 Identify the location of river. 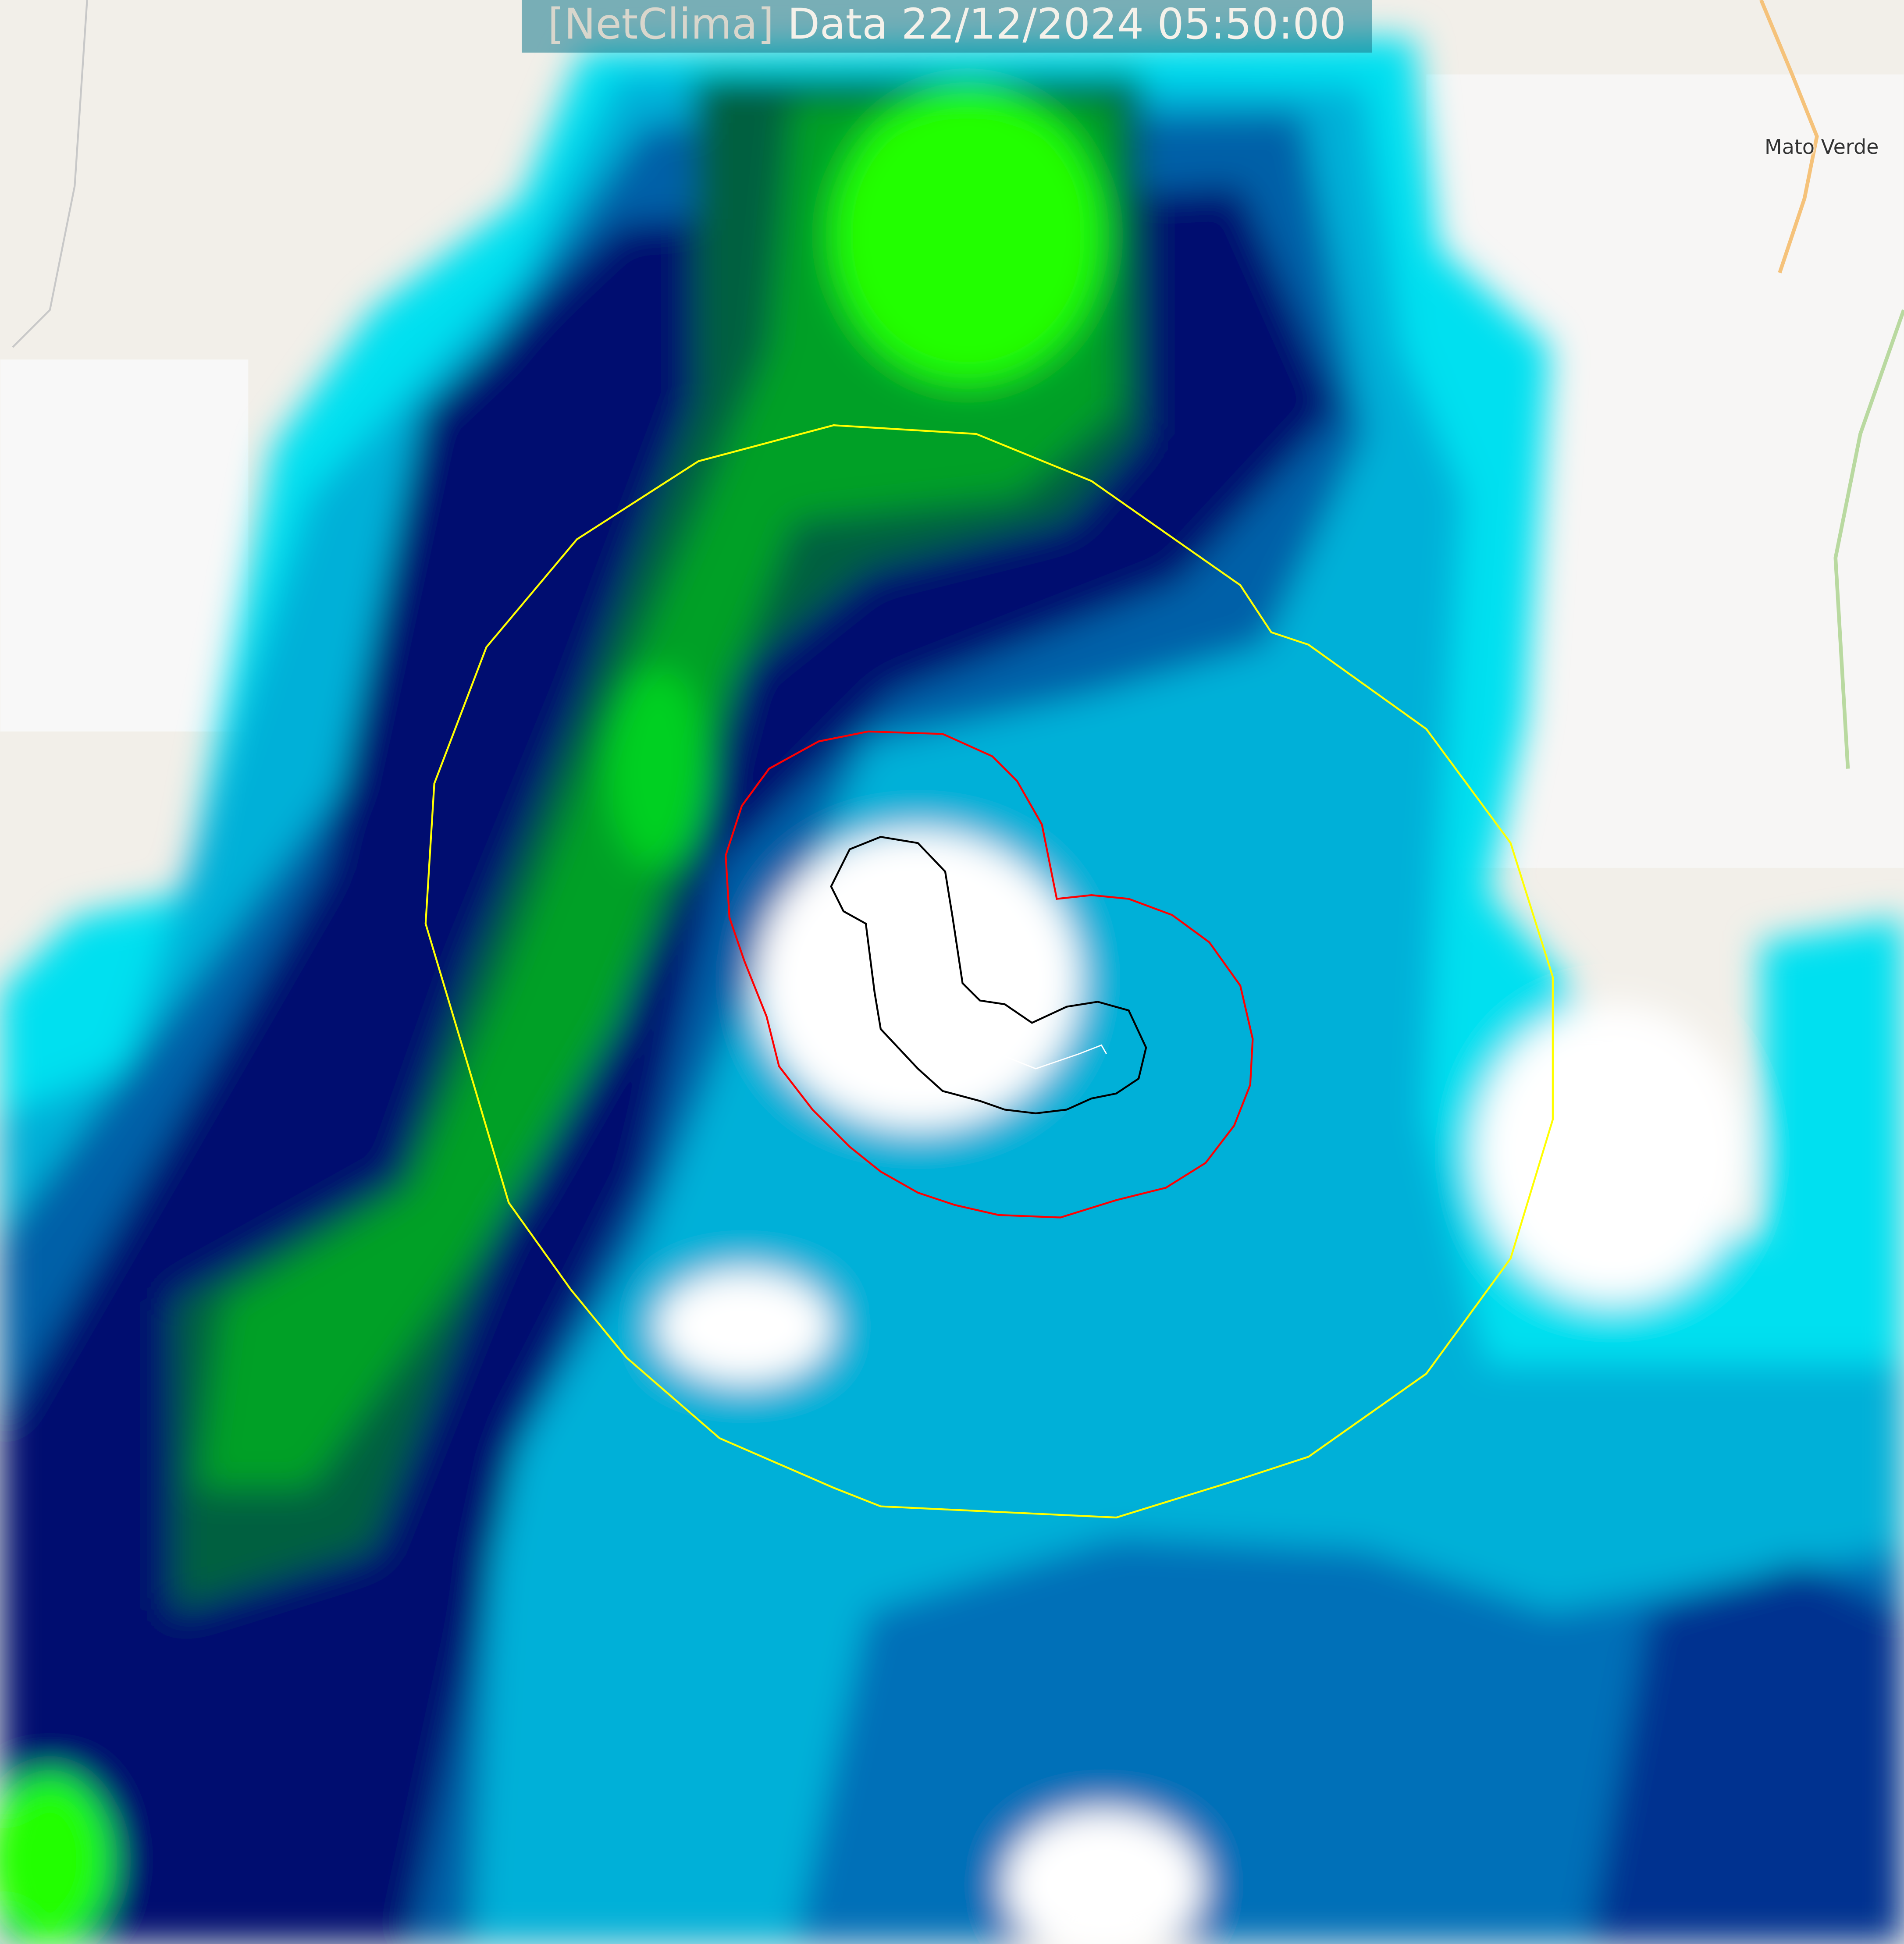
(50, 174).